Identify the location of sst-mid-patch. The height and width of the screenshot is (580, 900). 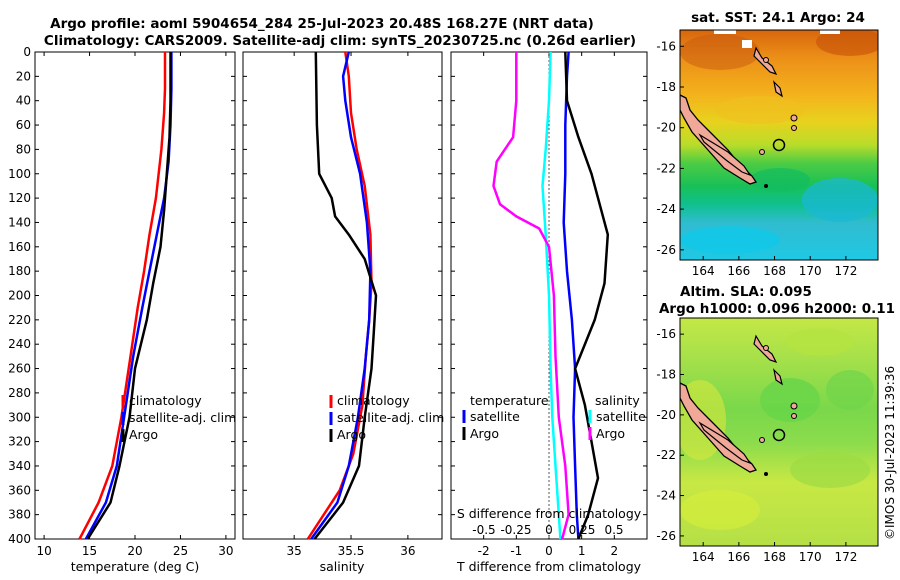
(760, 110).